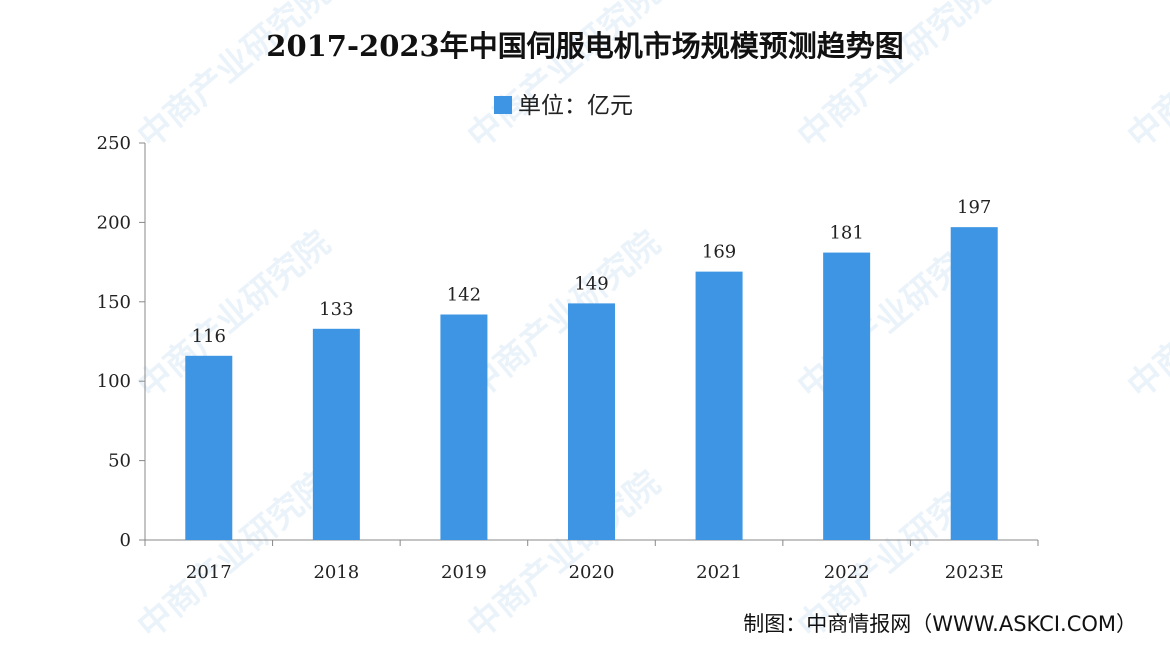 The width and height of the screenshot is (1170, 658). Describe the element at coordinates (336, 572) in the screenshot. I see `x-tick-label: 2018` at that location.